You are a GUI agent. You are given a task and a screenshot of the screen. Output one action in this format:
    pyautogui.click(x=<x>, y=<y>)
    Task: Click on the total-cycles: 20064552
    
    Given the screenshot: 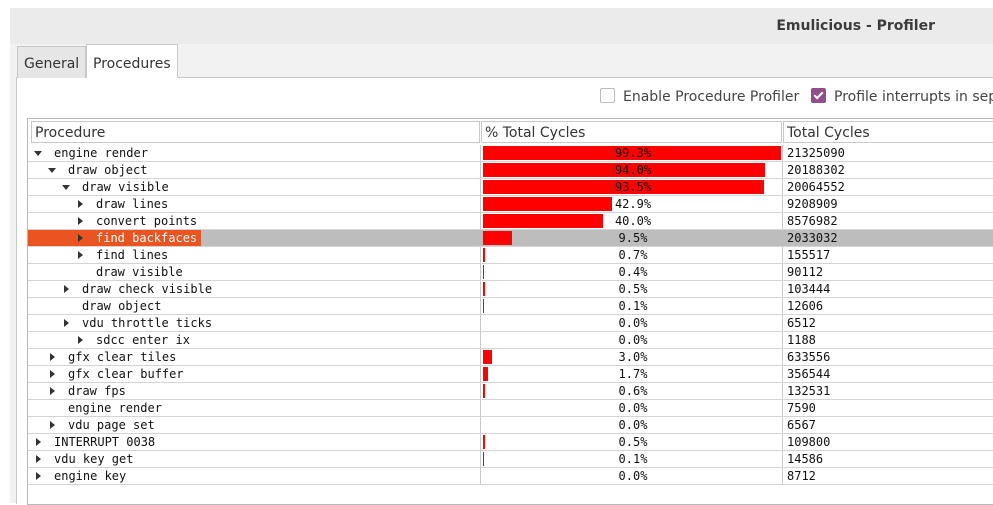 What is the action you would take?
    pyautogui.click(x=816, y=187)
    